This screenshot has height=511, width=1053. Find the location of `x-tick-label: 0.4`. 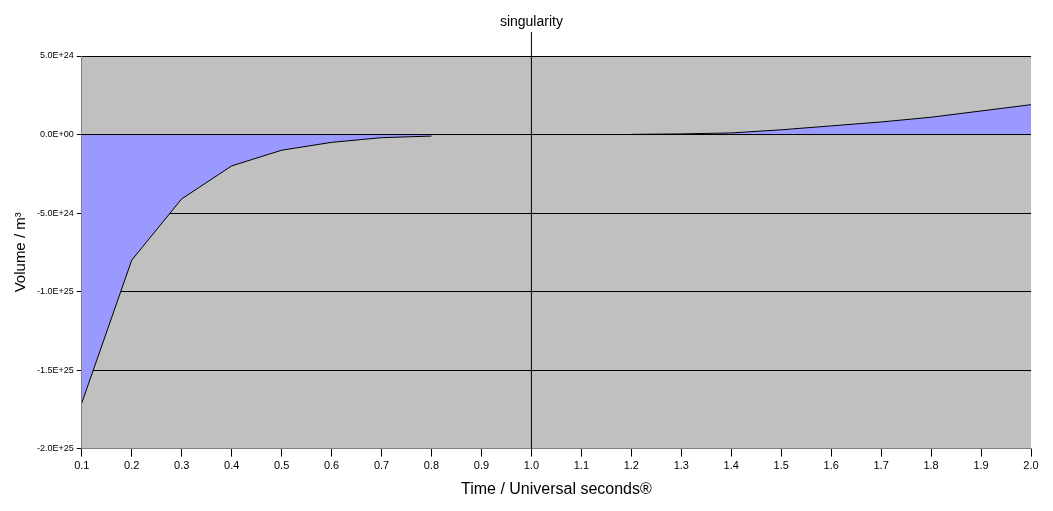

x-tick-label: 0.4 is located at coordinates (232, 465).